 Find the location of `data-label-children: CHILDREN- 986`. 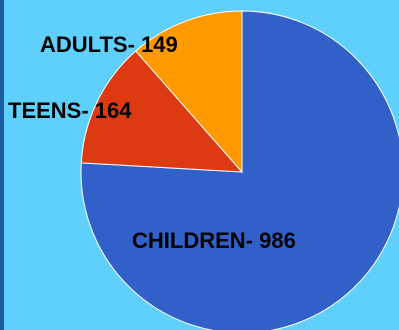

data-label-children: CHILDREN- 986 is located at coordinates (214, 240).